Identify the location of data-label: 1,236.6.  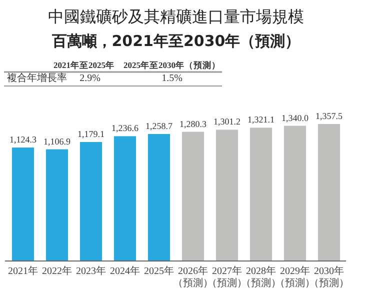
(125, 128).